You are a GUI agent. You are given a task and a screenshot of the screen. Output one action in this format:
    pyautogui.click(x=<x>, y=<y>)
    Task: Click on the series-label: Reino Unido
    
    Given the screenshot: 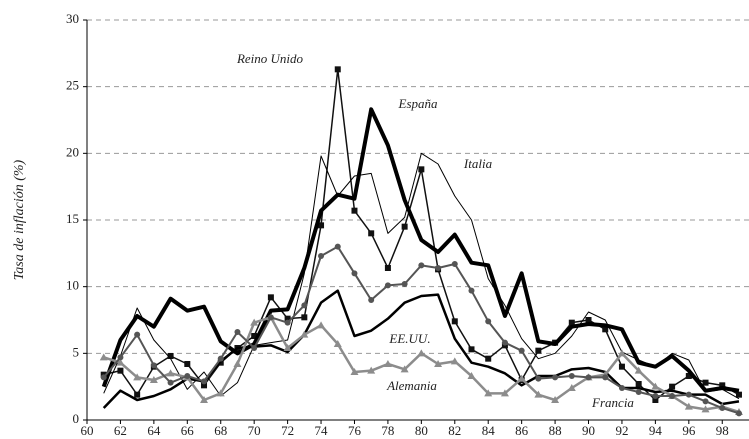 What is the action you would take?
    pyautogui.click(x=270, y=58)
    